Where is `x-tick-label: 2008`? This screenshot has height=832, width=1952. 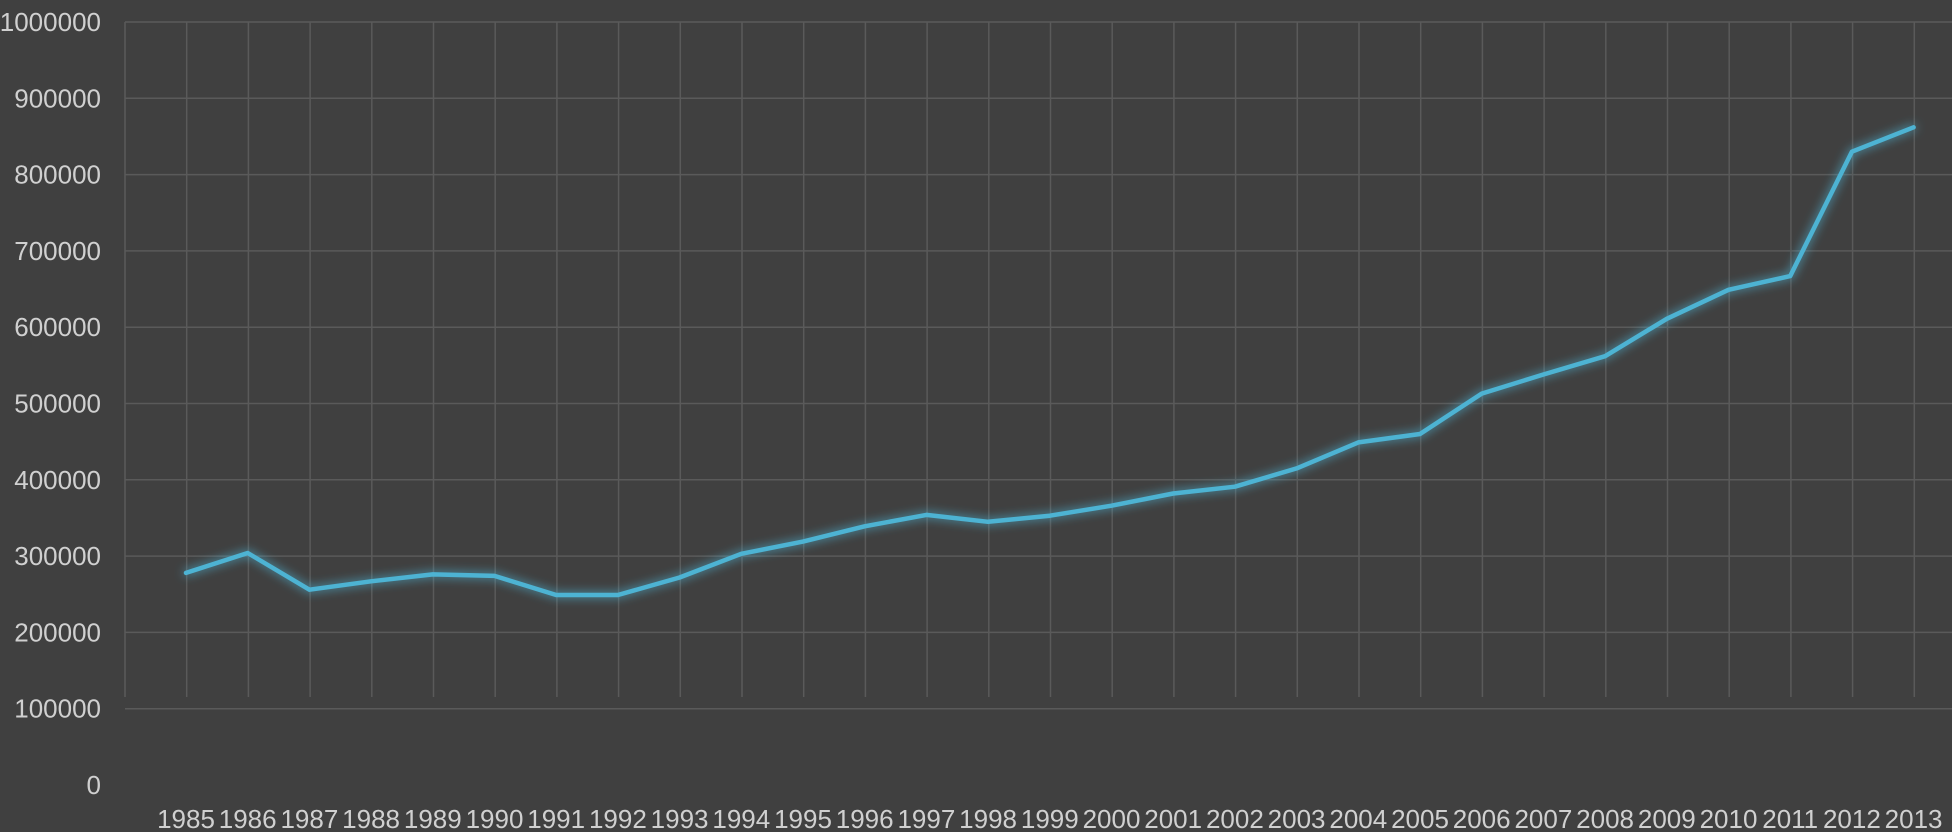 x-tick-label: 2008 is located at coordinates (1605, 818).